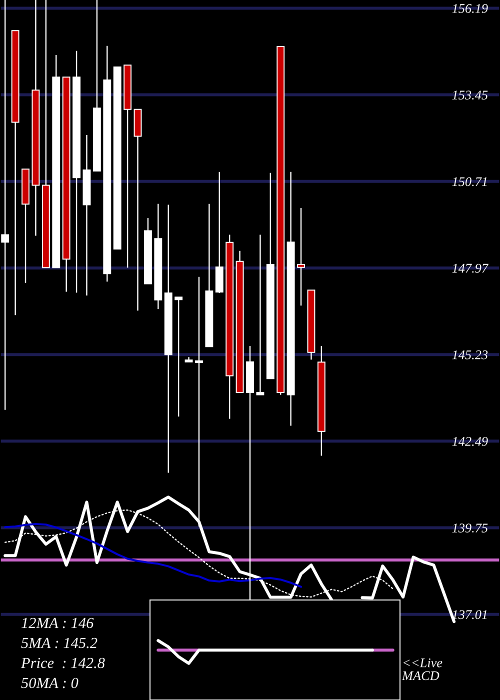 The width and height of the screenshot is (500, 700). Describe the element at coordinates (469, 181) in the screenshot. I see `y-tick-label: 150.71` at that location.